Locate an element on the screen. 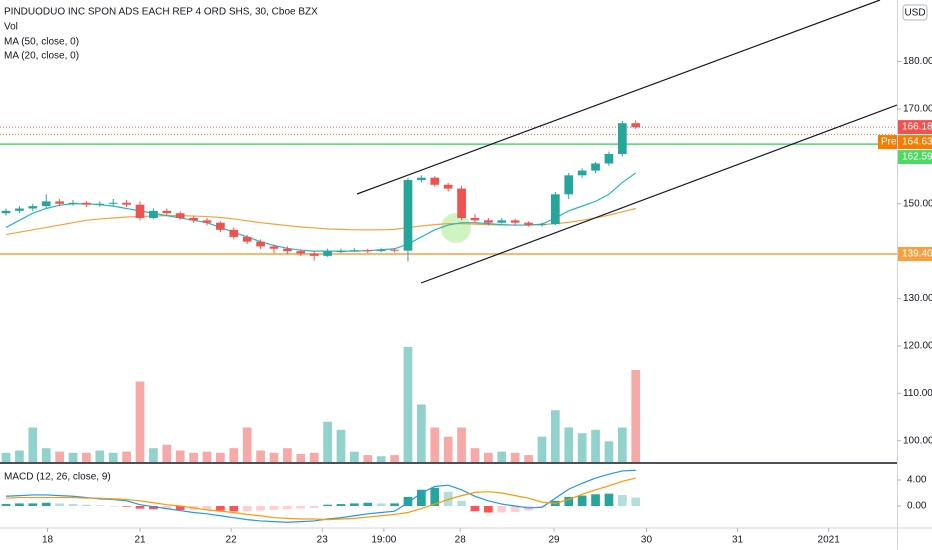 This screenshot has width=932, height=550. indicator-label: Vol is located at coordinates (11, 27).